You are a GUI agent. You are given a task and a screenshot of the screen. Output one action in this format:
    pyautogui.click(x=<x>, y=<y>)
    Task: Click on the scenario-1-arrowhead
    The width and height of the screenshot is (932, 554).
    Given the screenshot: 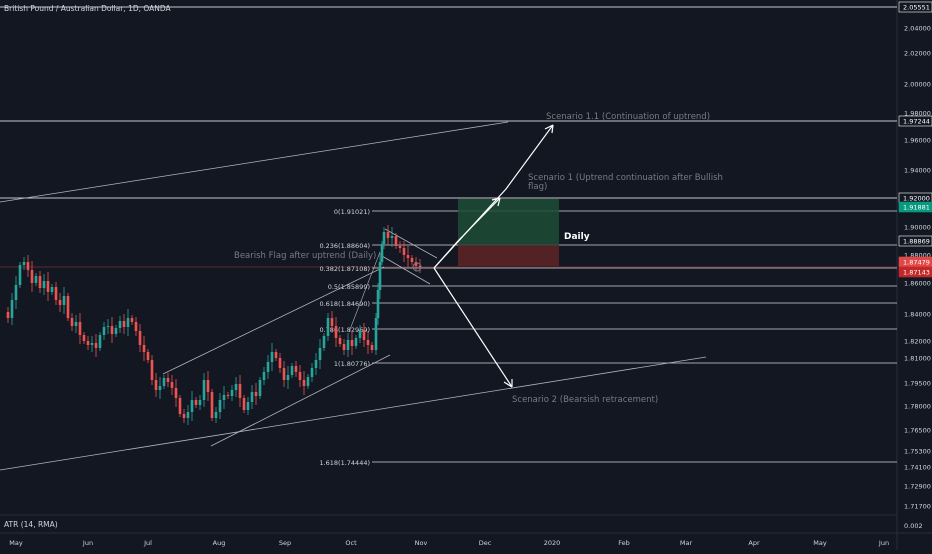 What is the action you would take?
    pyautogui.click(x=496, y=202)
    